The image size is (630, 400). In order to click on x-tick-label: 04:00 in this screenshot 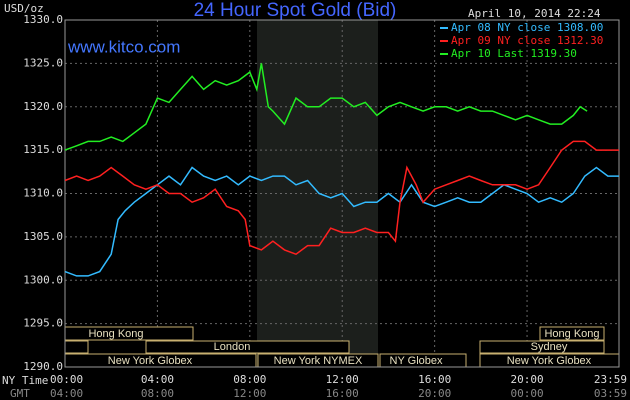, I will do `click(157, 379)`.